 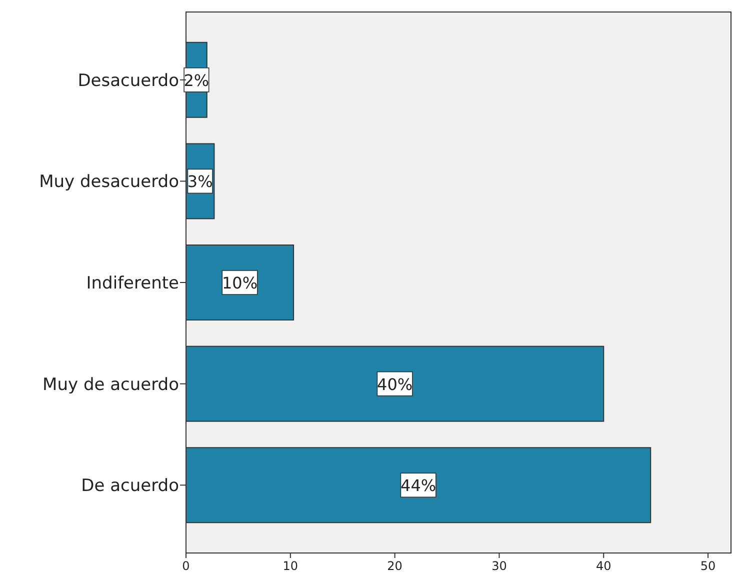 I want to click on y-tick-label: De acuerdo, so click(x=130, y=486).